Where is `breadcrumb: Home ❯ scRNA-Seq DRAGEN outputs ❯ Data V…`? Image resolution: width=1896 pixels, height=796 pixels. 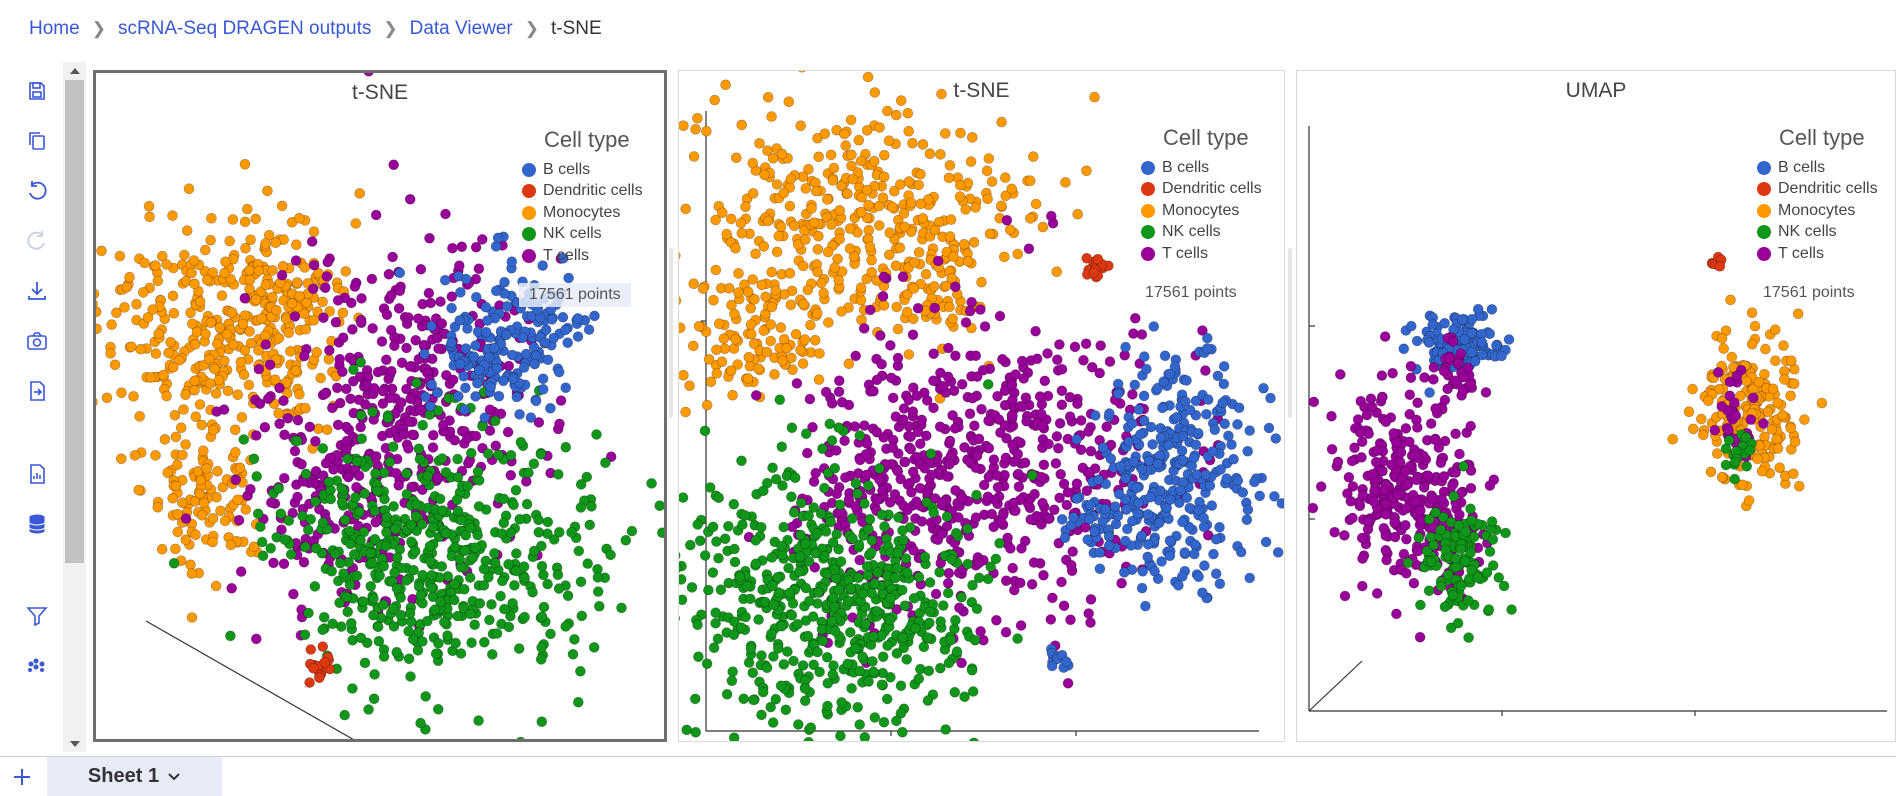
breadcrumb: Home ❯ scRNA-Seq DRAGEN outputs ❯ Data V… is located at coordinates (315, 29).